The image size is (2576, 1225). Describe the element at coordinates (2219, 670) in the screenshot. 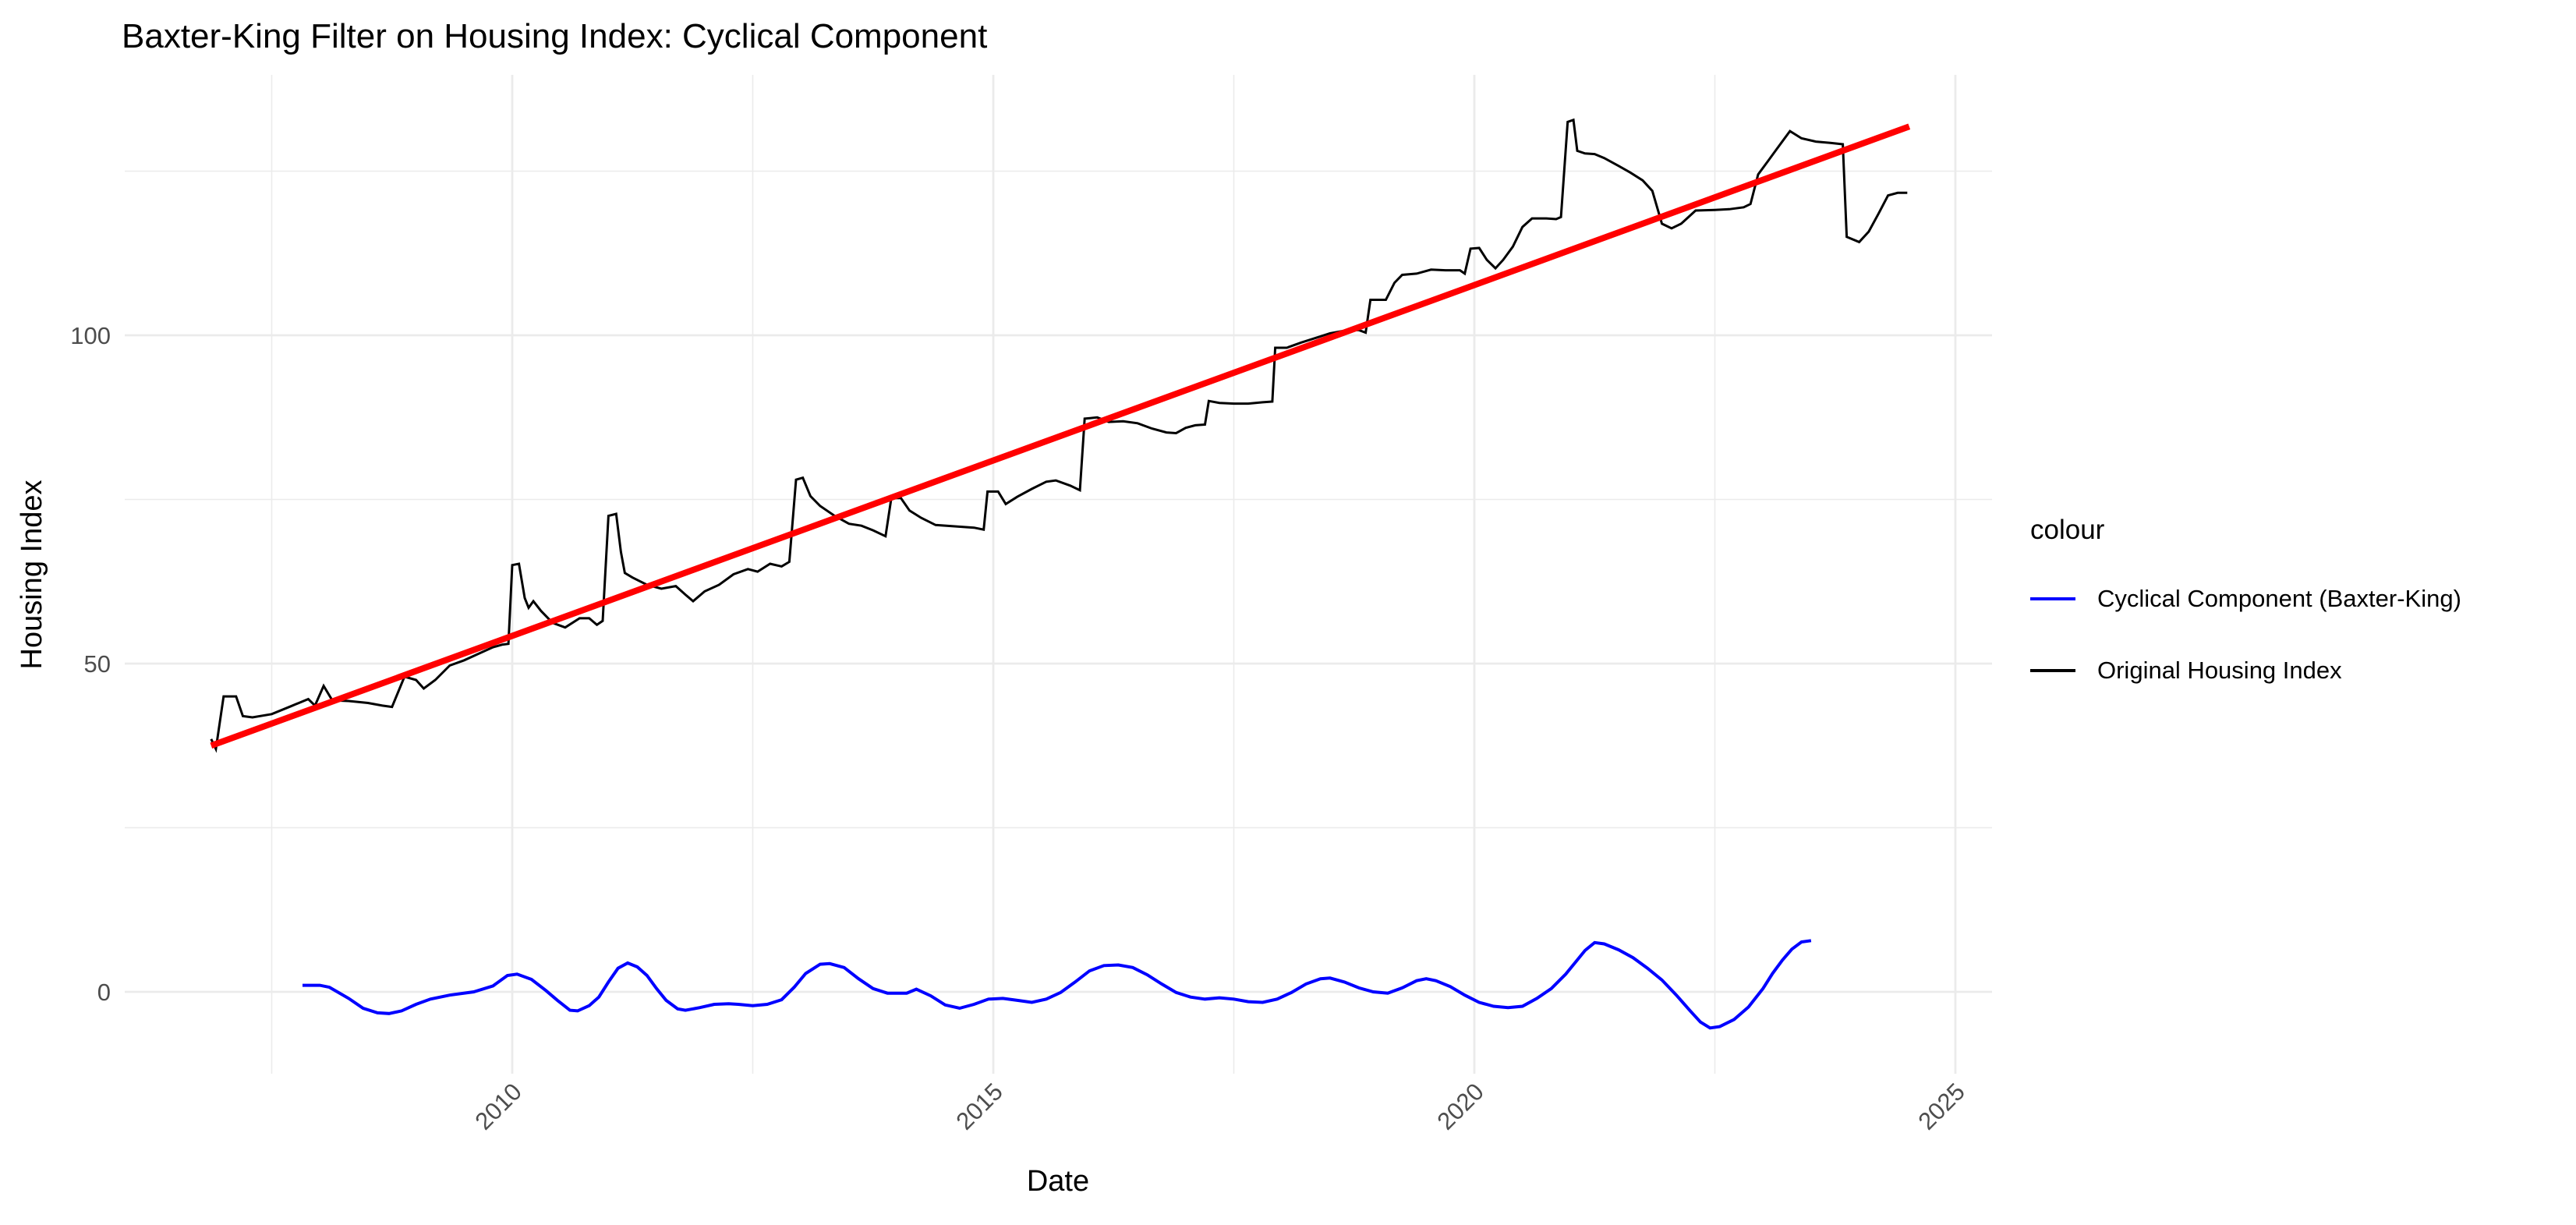

I see `legend-label: Original Housing Index` at that location.